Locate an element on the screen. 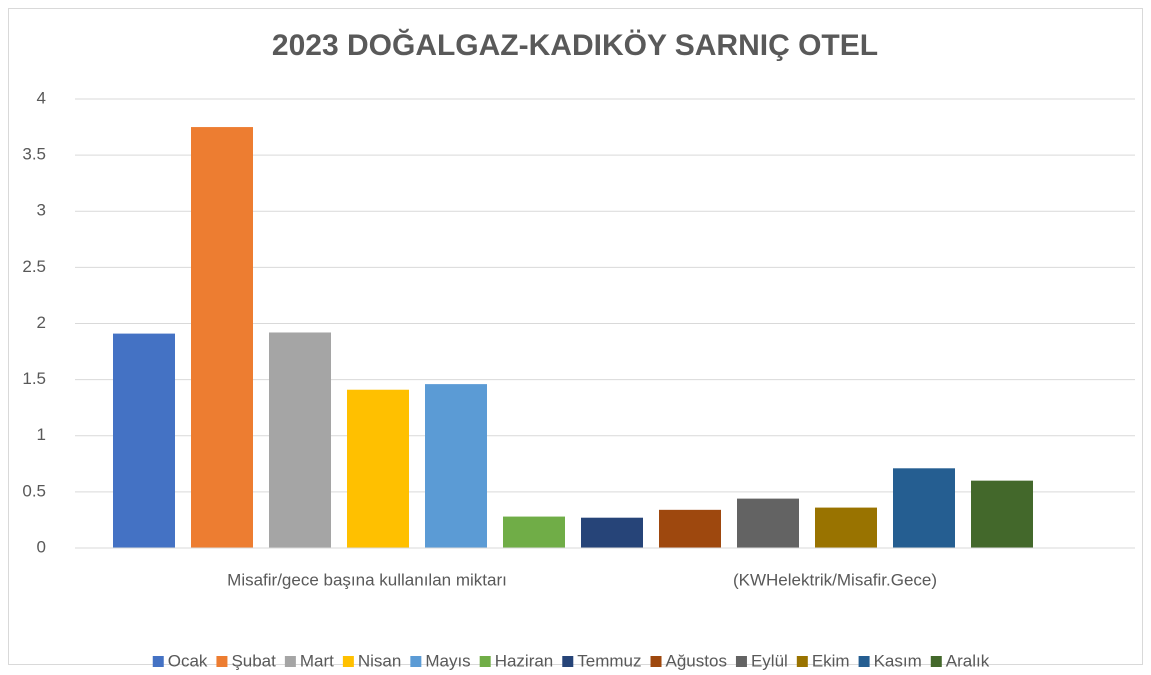  legend-label: Şubat is located at coordinates (253, 660).